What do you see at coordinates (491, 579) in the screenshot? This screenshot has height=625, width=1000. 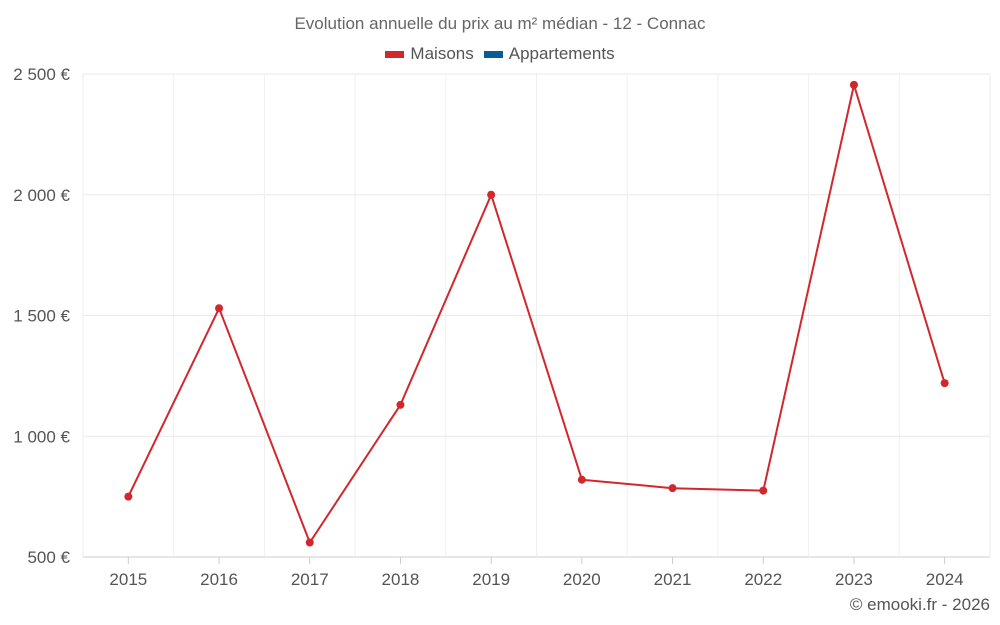 I see `x-tick-label: 2019` at bounding box center [491, 579].